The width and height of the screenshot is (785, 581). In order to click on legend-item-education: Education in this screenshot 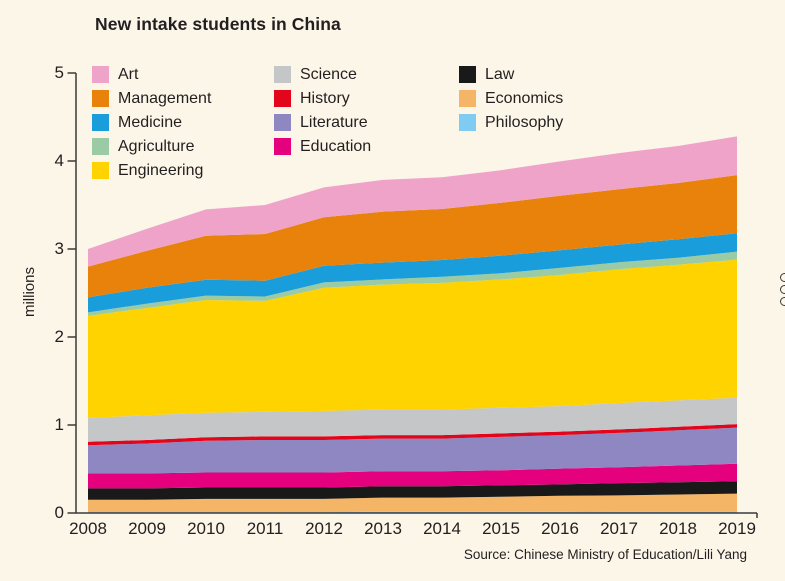, I will do `click(322, 146)`.